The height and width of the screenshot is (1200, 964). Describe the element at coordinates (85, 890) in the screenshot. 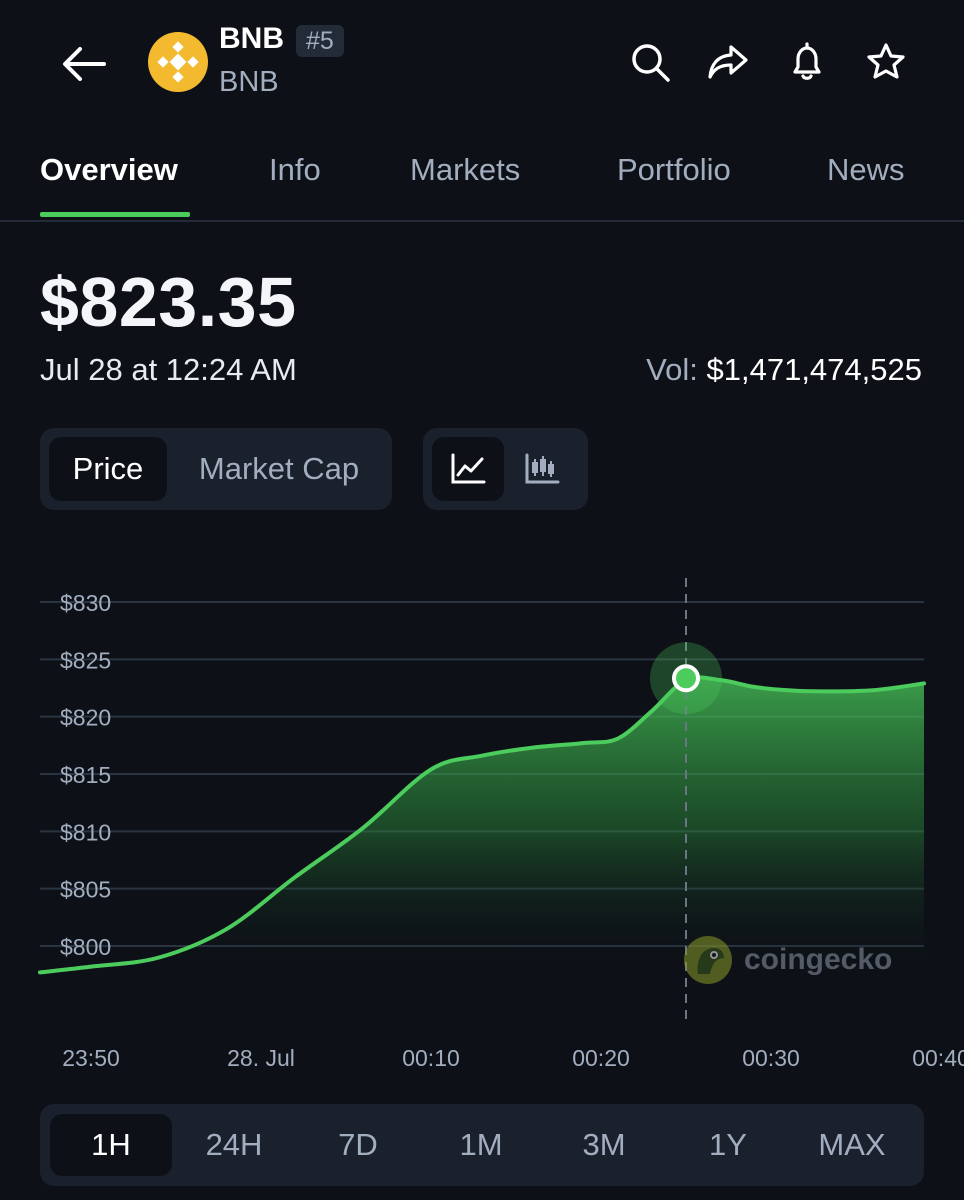

I see `y-tick-label: $805` at that location.